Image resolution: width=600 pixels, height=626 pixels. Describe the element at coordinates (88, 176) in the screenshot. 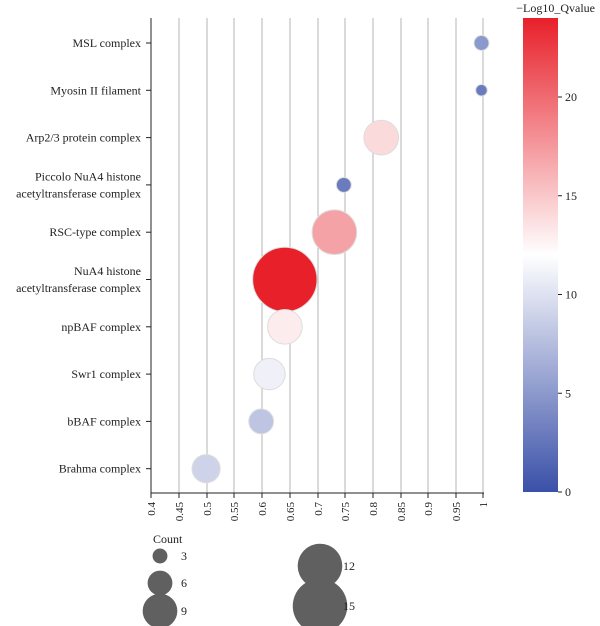

I see `category-label: Piccolo NuA4 histone` at that location.